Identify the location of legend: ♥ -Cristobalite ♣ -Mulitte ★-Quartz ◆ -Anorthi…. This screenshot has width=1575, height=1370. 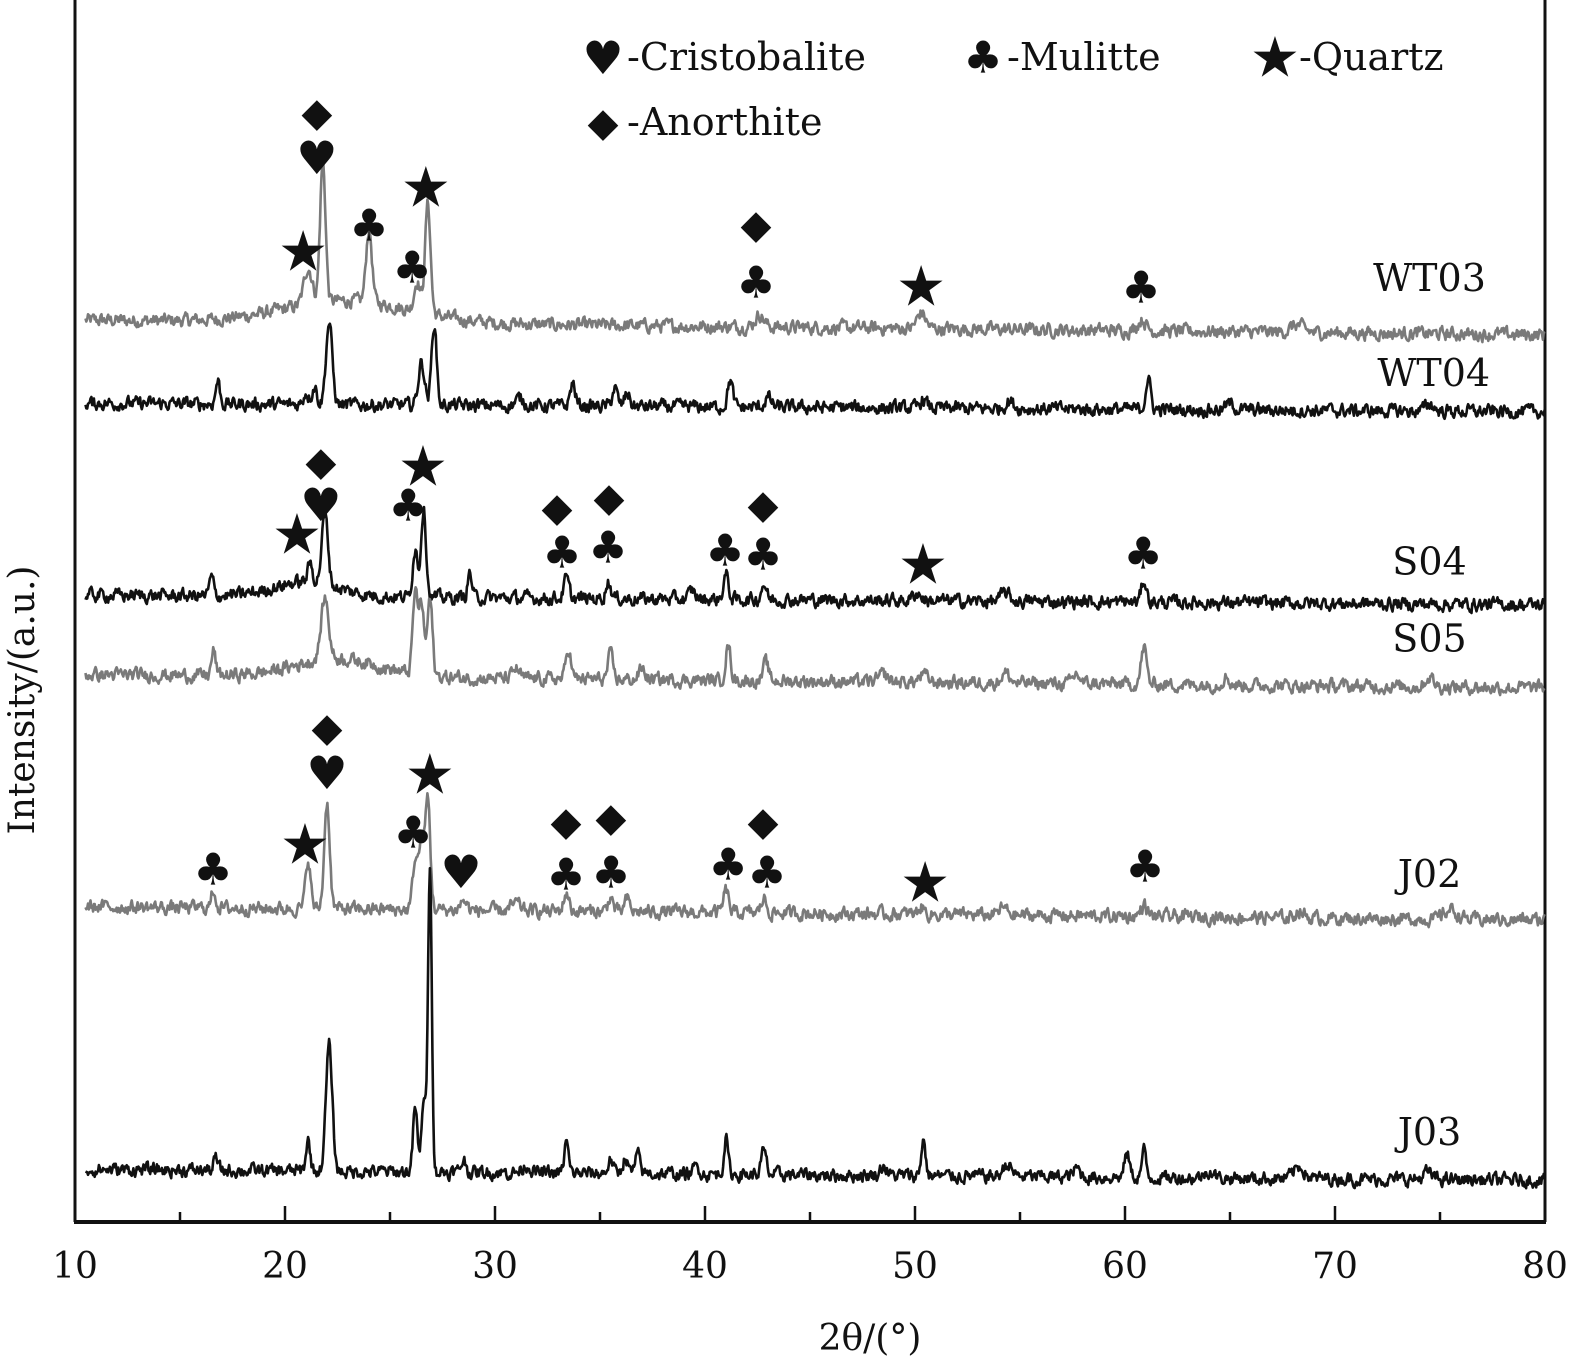
(1012, 86).